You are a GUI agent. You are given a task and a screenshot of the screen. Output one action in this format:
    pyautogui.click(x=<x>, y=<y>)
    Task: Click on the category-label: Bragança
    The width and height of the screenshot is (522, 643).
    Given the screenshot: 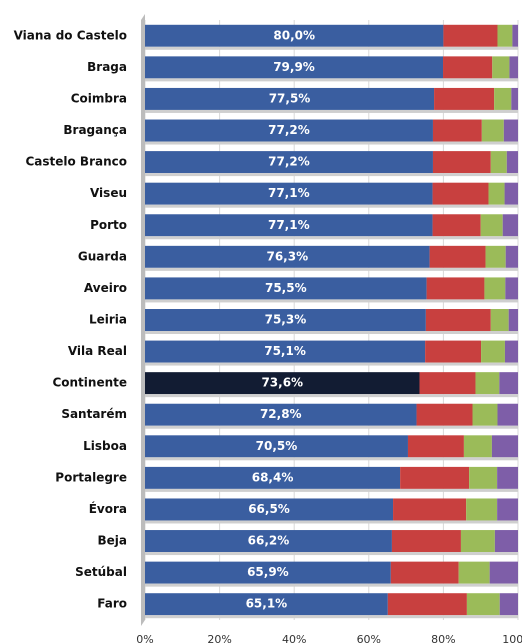 What is the action you would take?
    pyautogui.click(x=95, y=130)
    